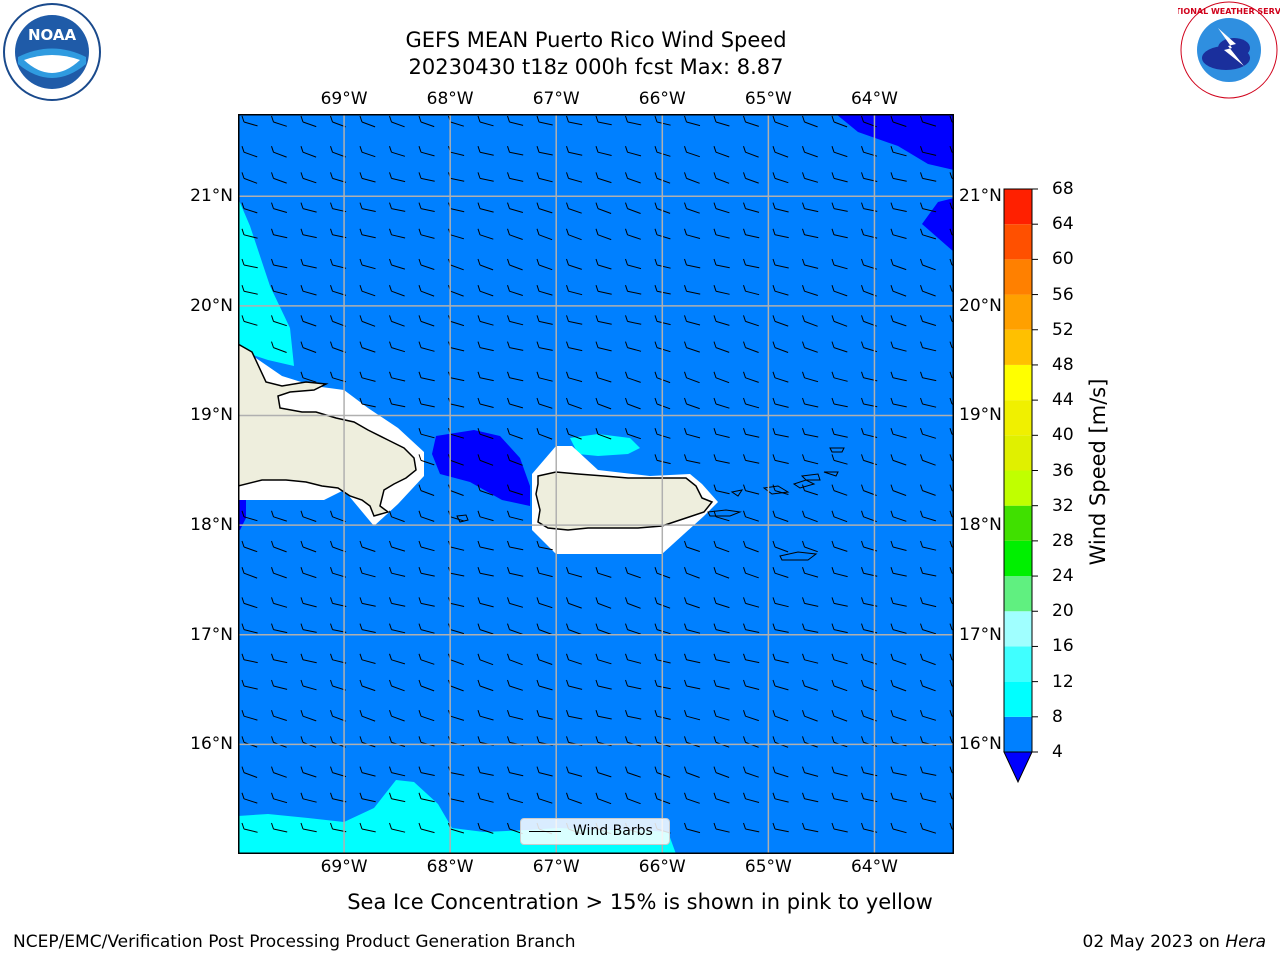  What do you see at coordinates (724, 513) in the screenshot?
I see `land-vieques` at bounding box center [724, 513].